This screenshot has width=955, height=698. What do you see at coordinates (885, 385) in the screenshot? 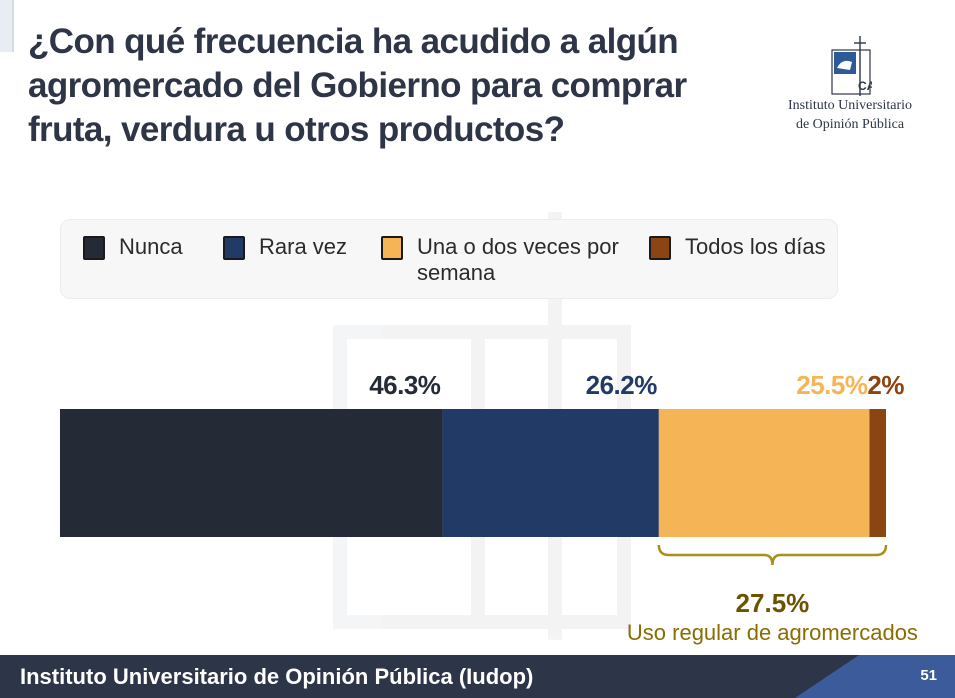
I see `data-label-todos-los-dias: 2%` at bounding box center [885, 385].